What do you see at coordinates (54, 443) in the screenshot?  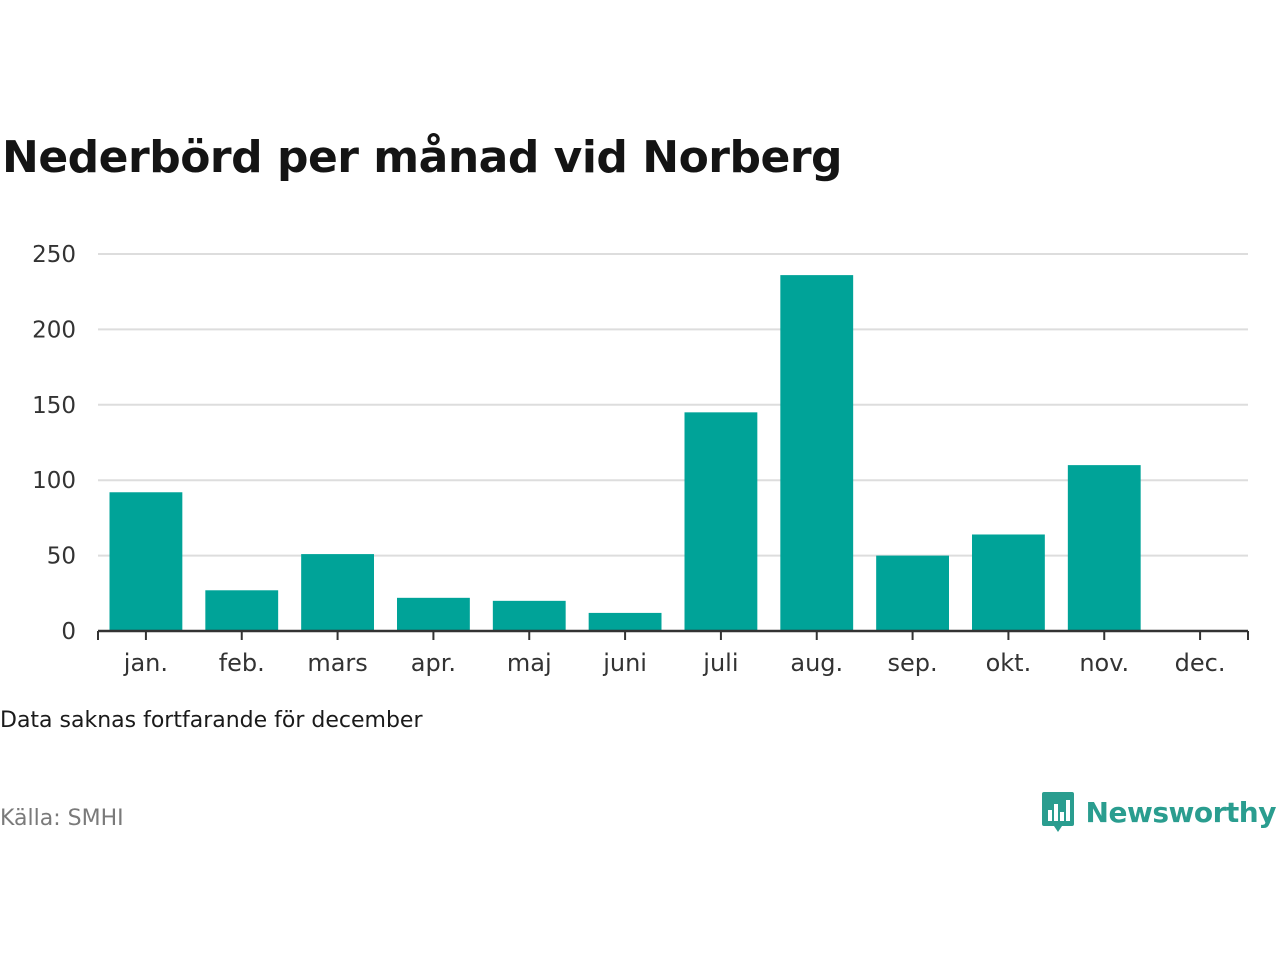 I see `y-tick-labels: 0 50 100 150 200 250` at bounding box center [54, 443].